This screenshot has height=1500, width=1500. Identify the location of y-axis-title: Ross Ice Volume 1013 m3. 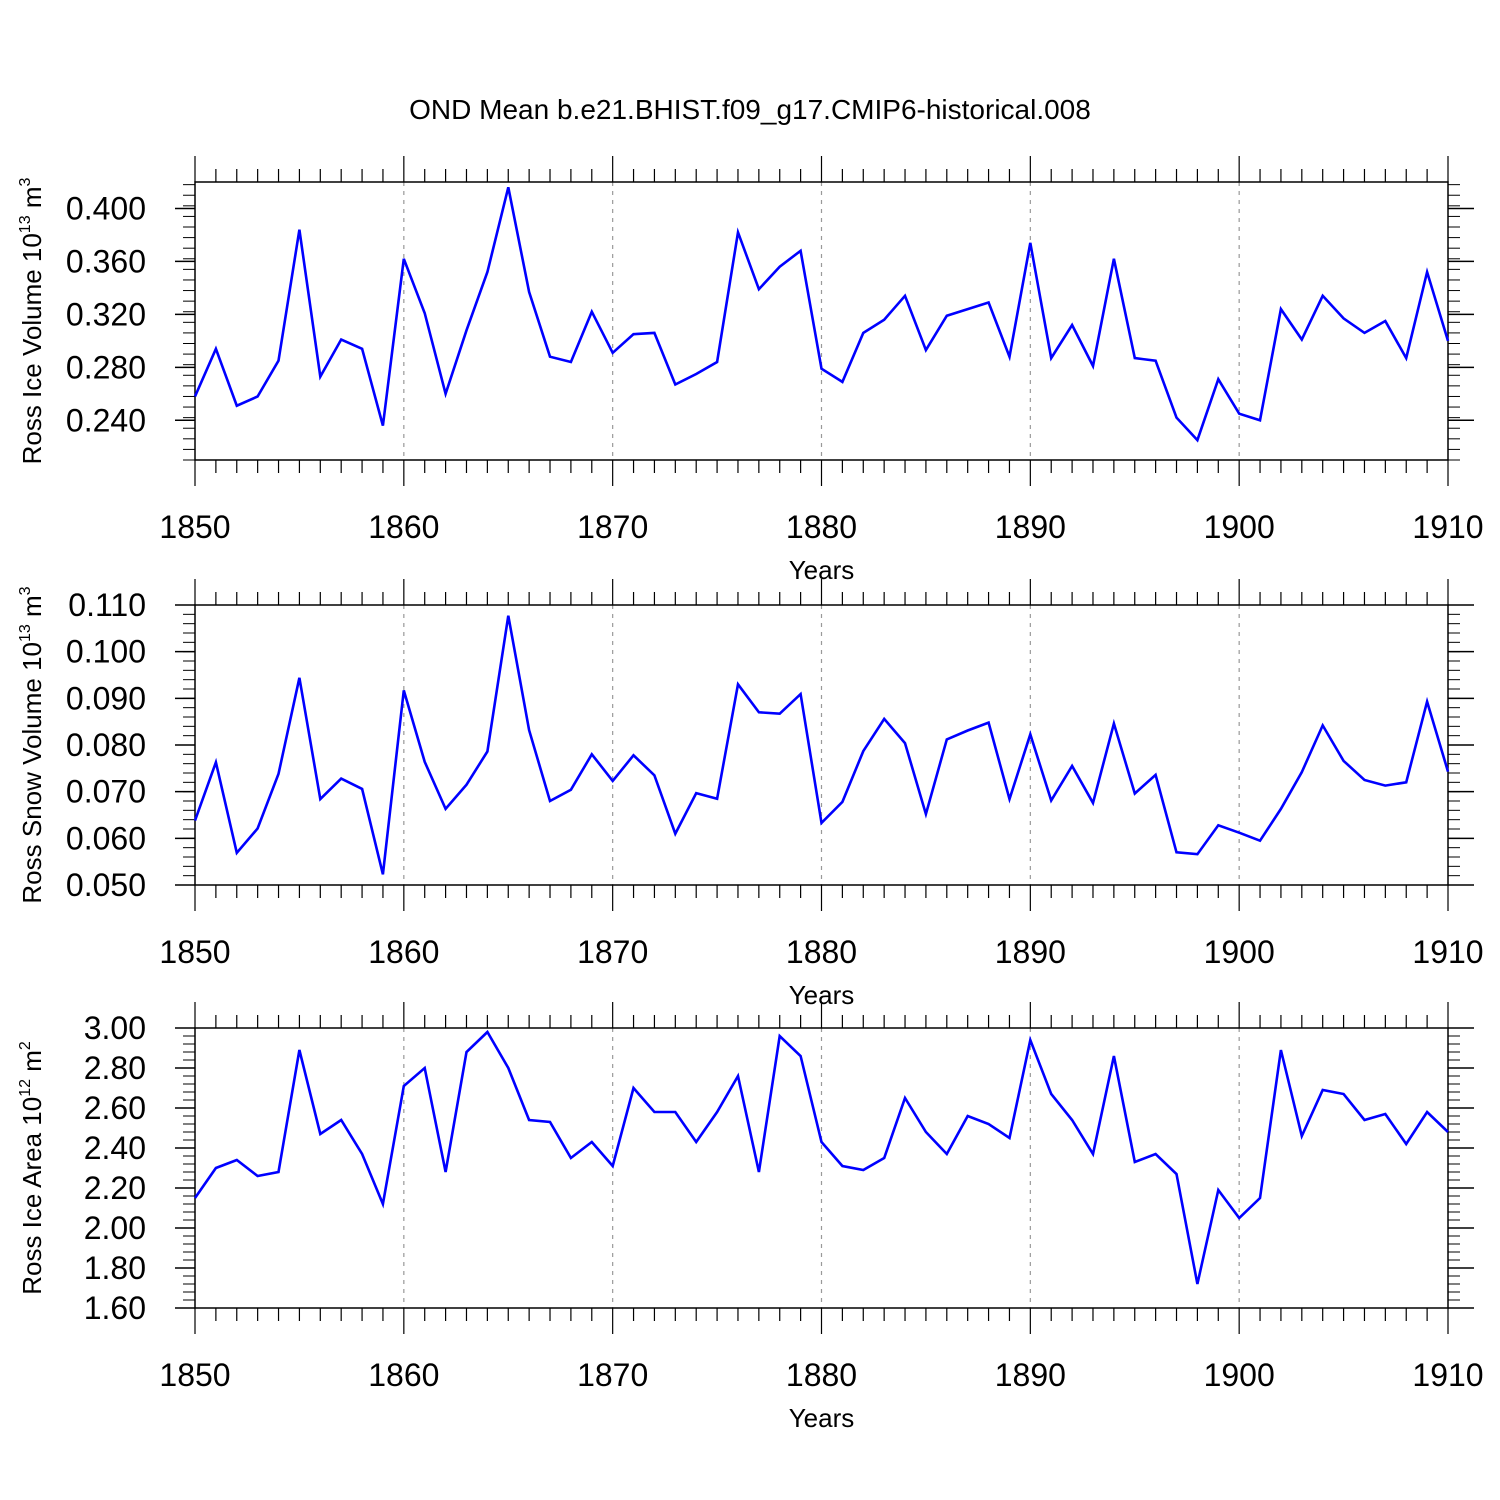
(32, 320).